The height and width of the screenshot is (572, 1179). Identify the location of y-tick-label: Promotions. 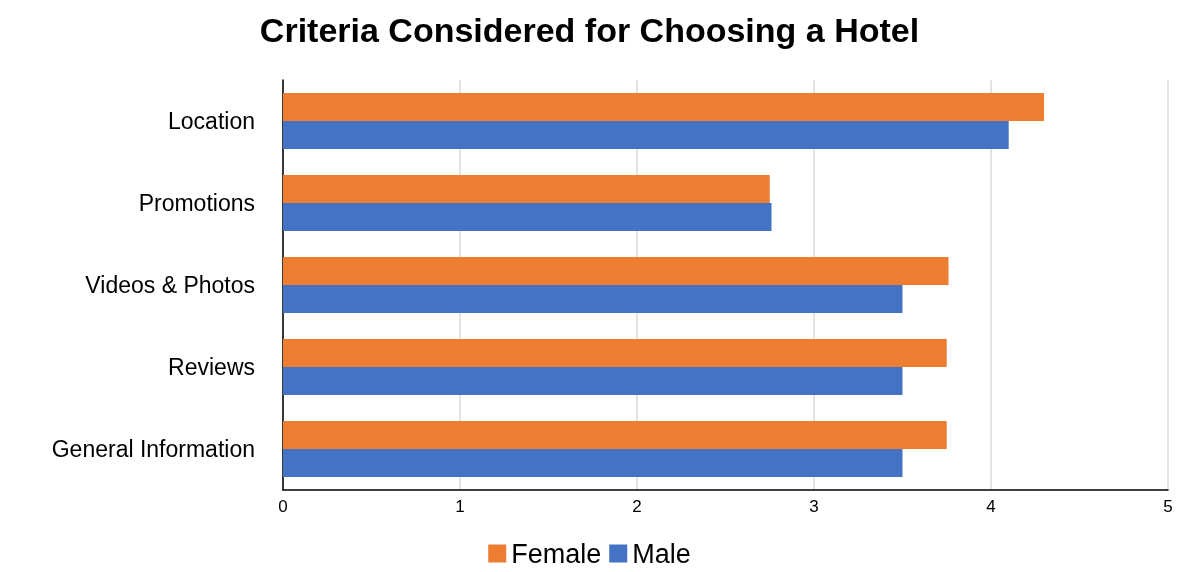
(196, 203).